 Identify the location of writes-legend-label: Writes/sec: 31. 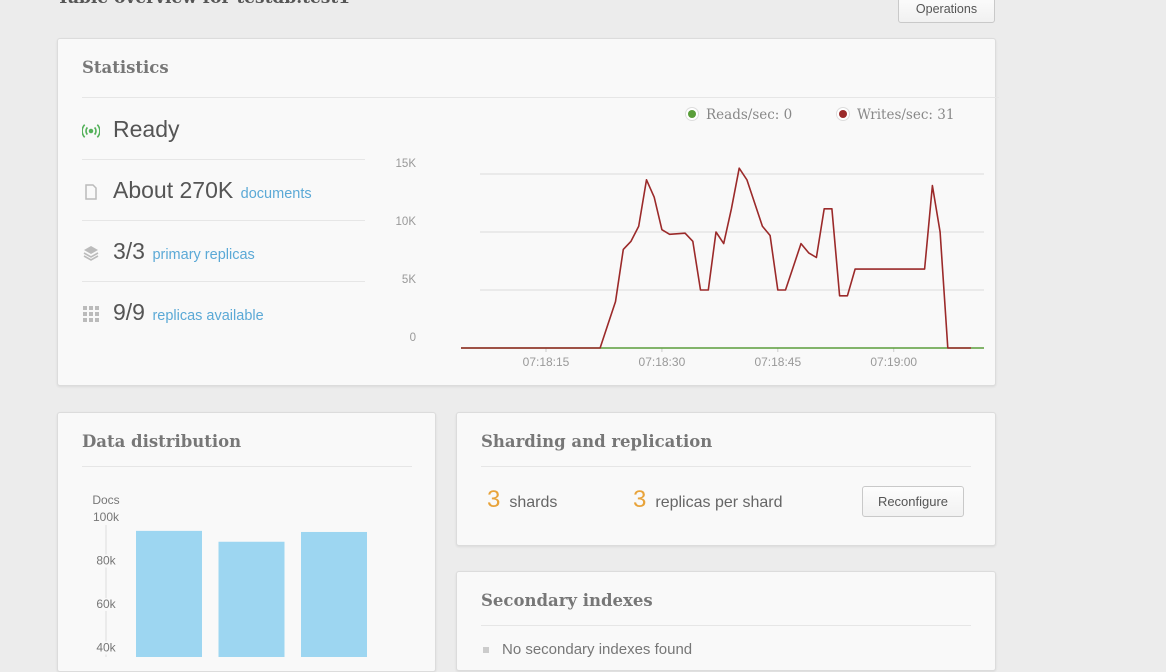
(906, 115).